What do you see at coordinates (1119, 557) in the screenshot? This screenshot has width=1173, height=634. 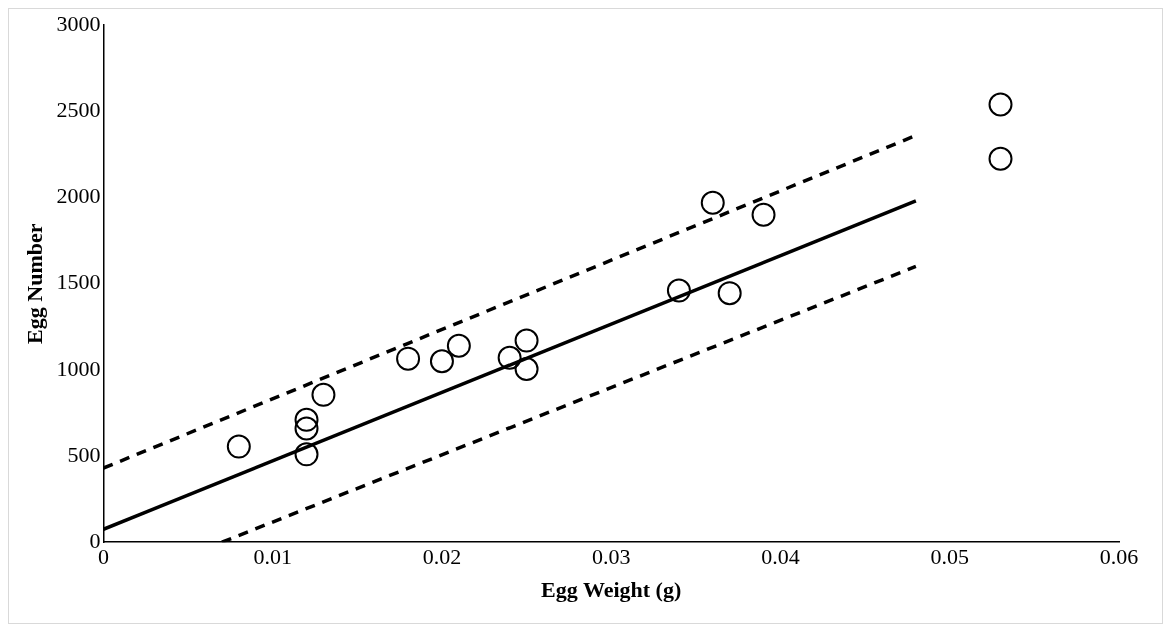 I see `x-tick-label: 0.06` at bounding box center [1119, 557].